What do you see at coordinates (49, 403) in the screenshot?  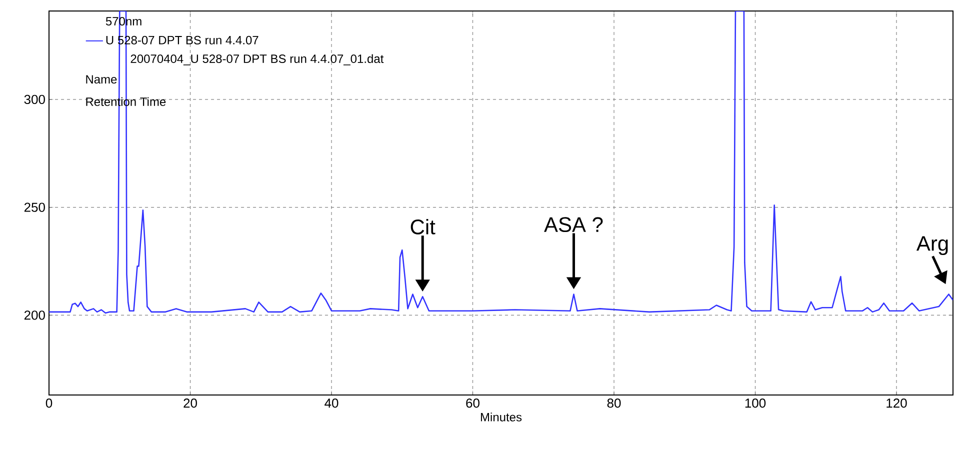 I see `x-tick-label: 0` at bounding box center [49, 403].